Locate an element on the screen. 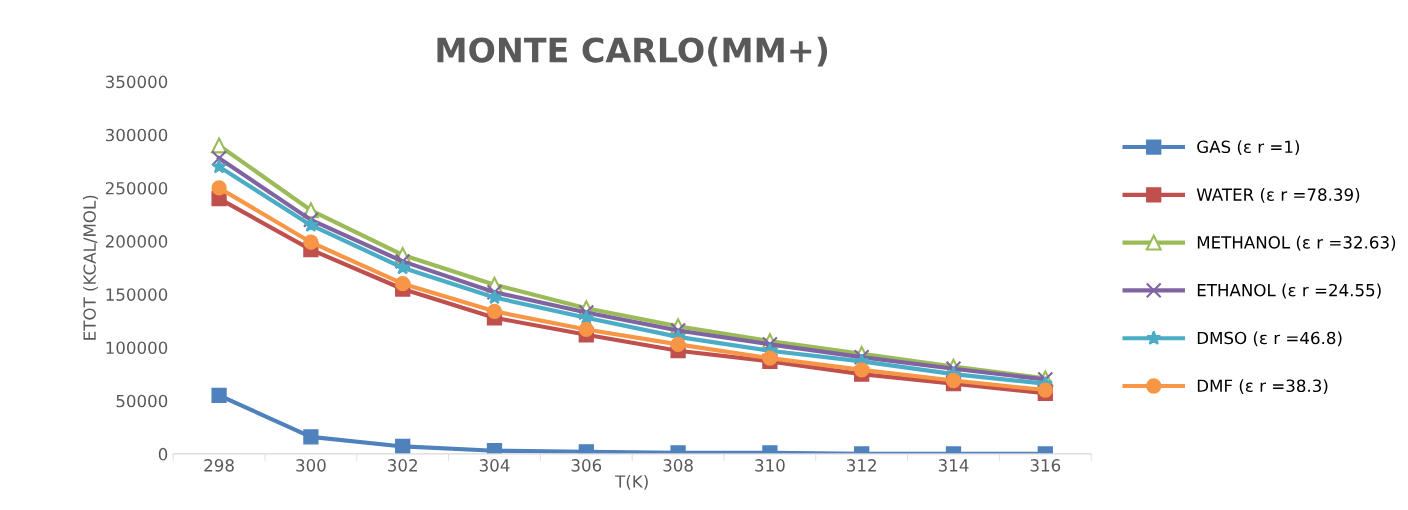 This screenshot has height=510, width=1408. legend-label: GAS (ε r =1) is located at coordinates (1248, 148).